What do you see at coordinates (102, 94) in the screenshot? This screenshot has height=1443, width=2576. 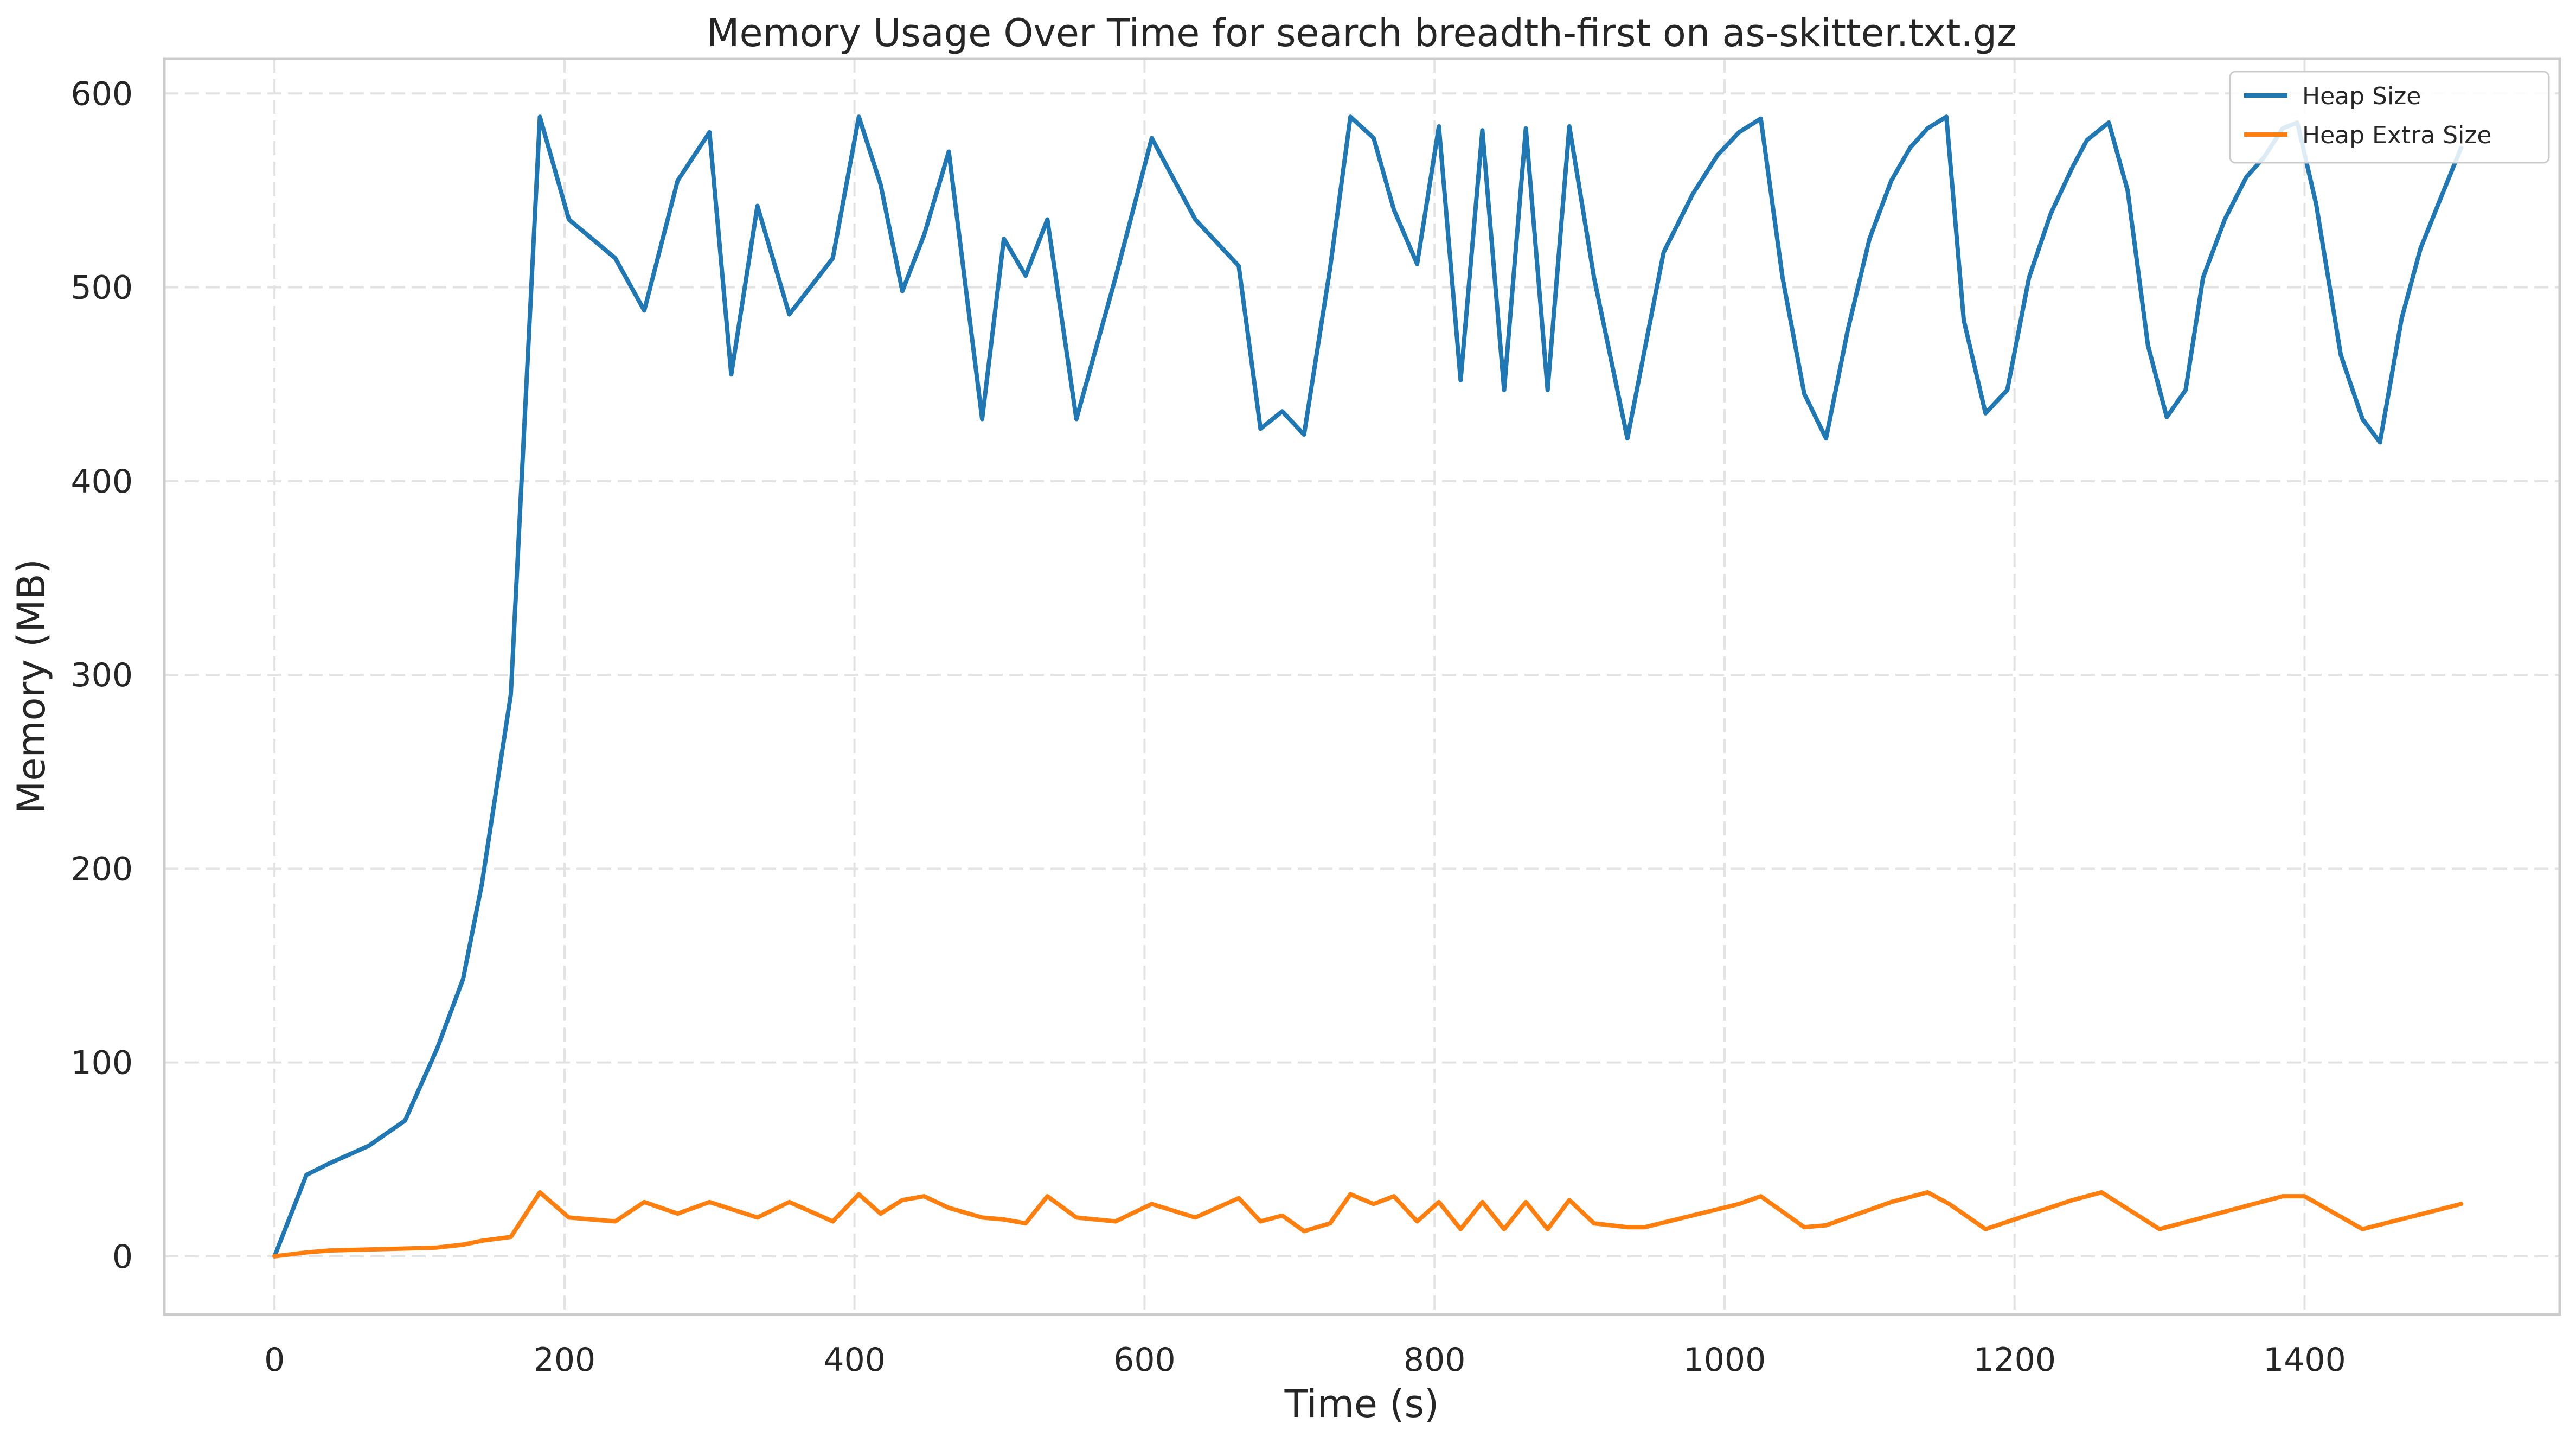 I see `y-tick-label: 600` at bounding box center [102, 94].